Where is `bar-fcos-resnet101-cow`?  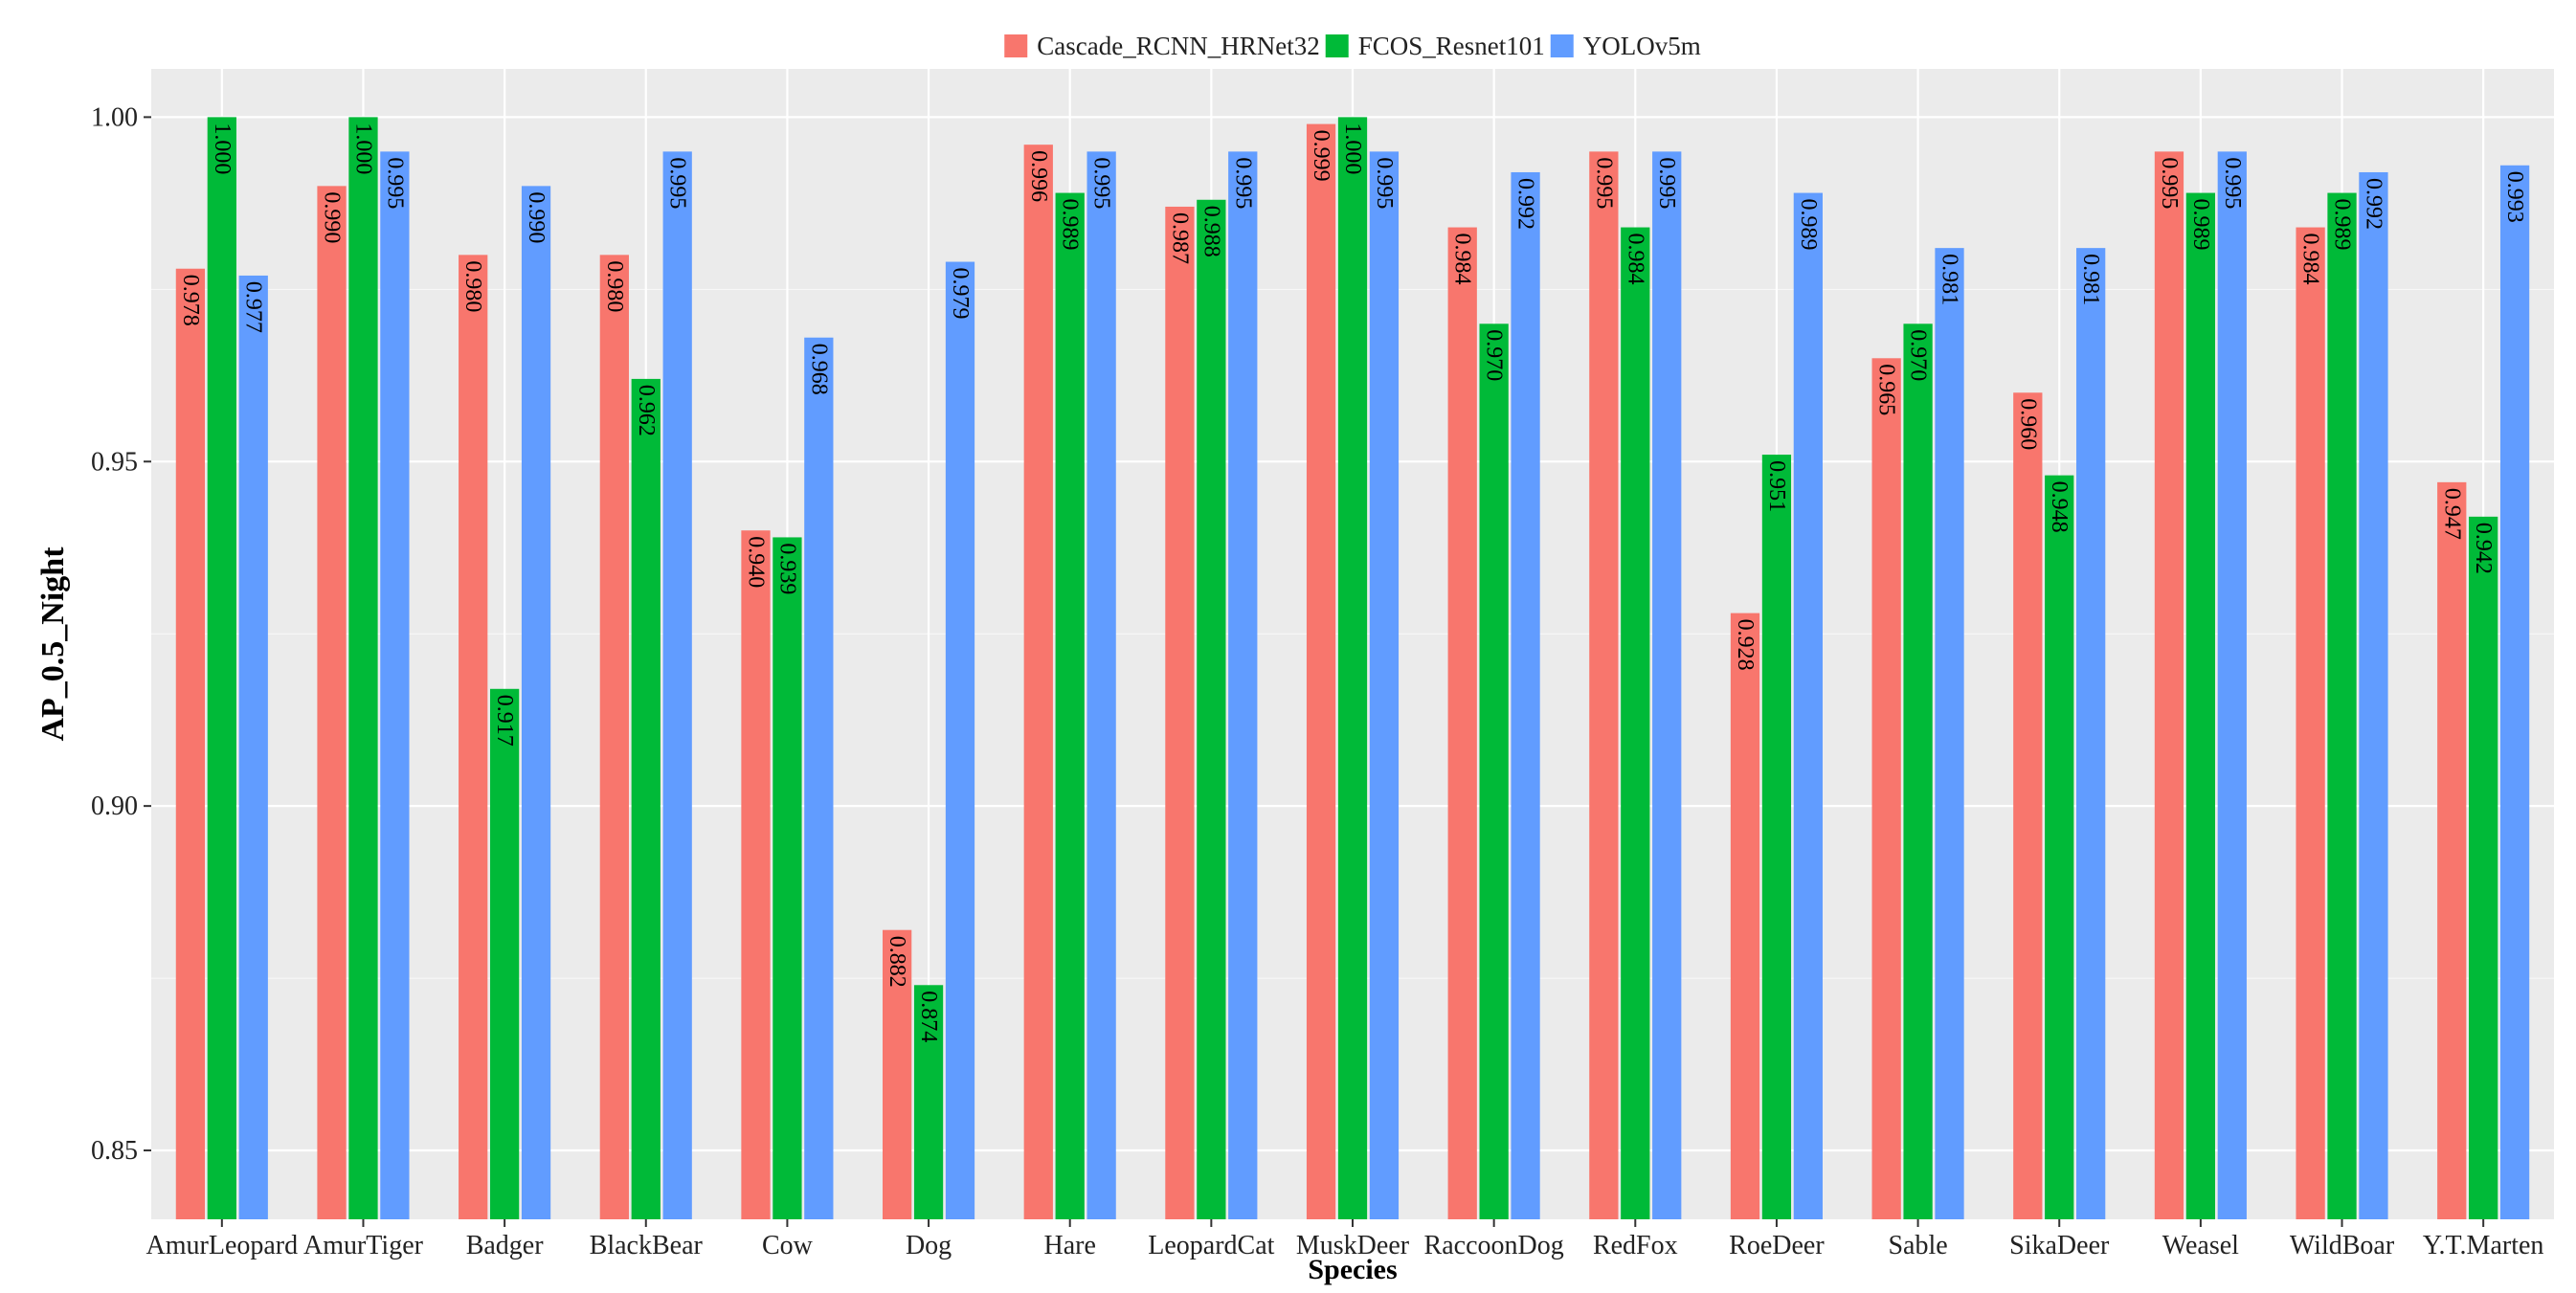
bar-fcos-resnet101-cow is located at coordinates (787, 878).